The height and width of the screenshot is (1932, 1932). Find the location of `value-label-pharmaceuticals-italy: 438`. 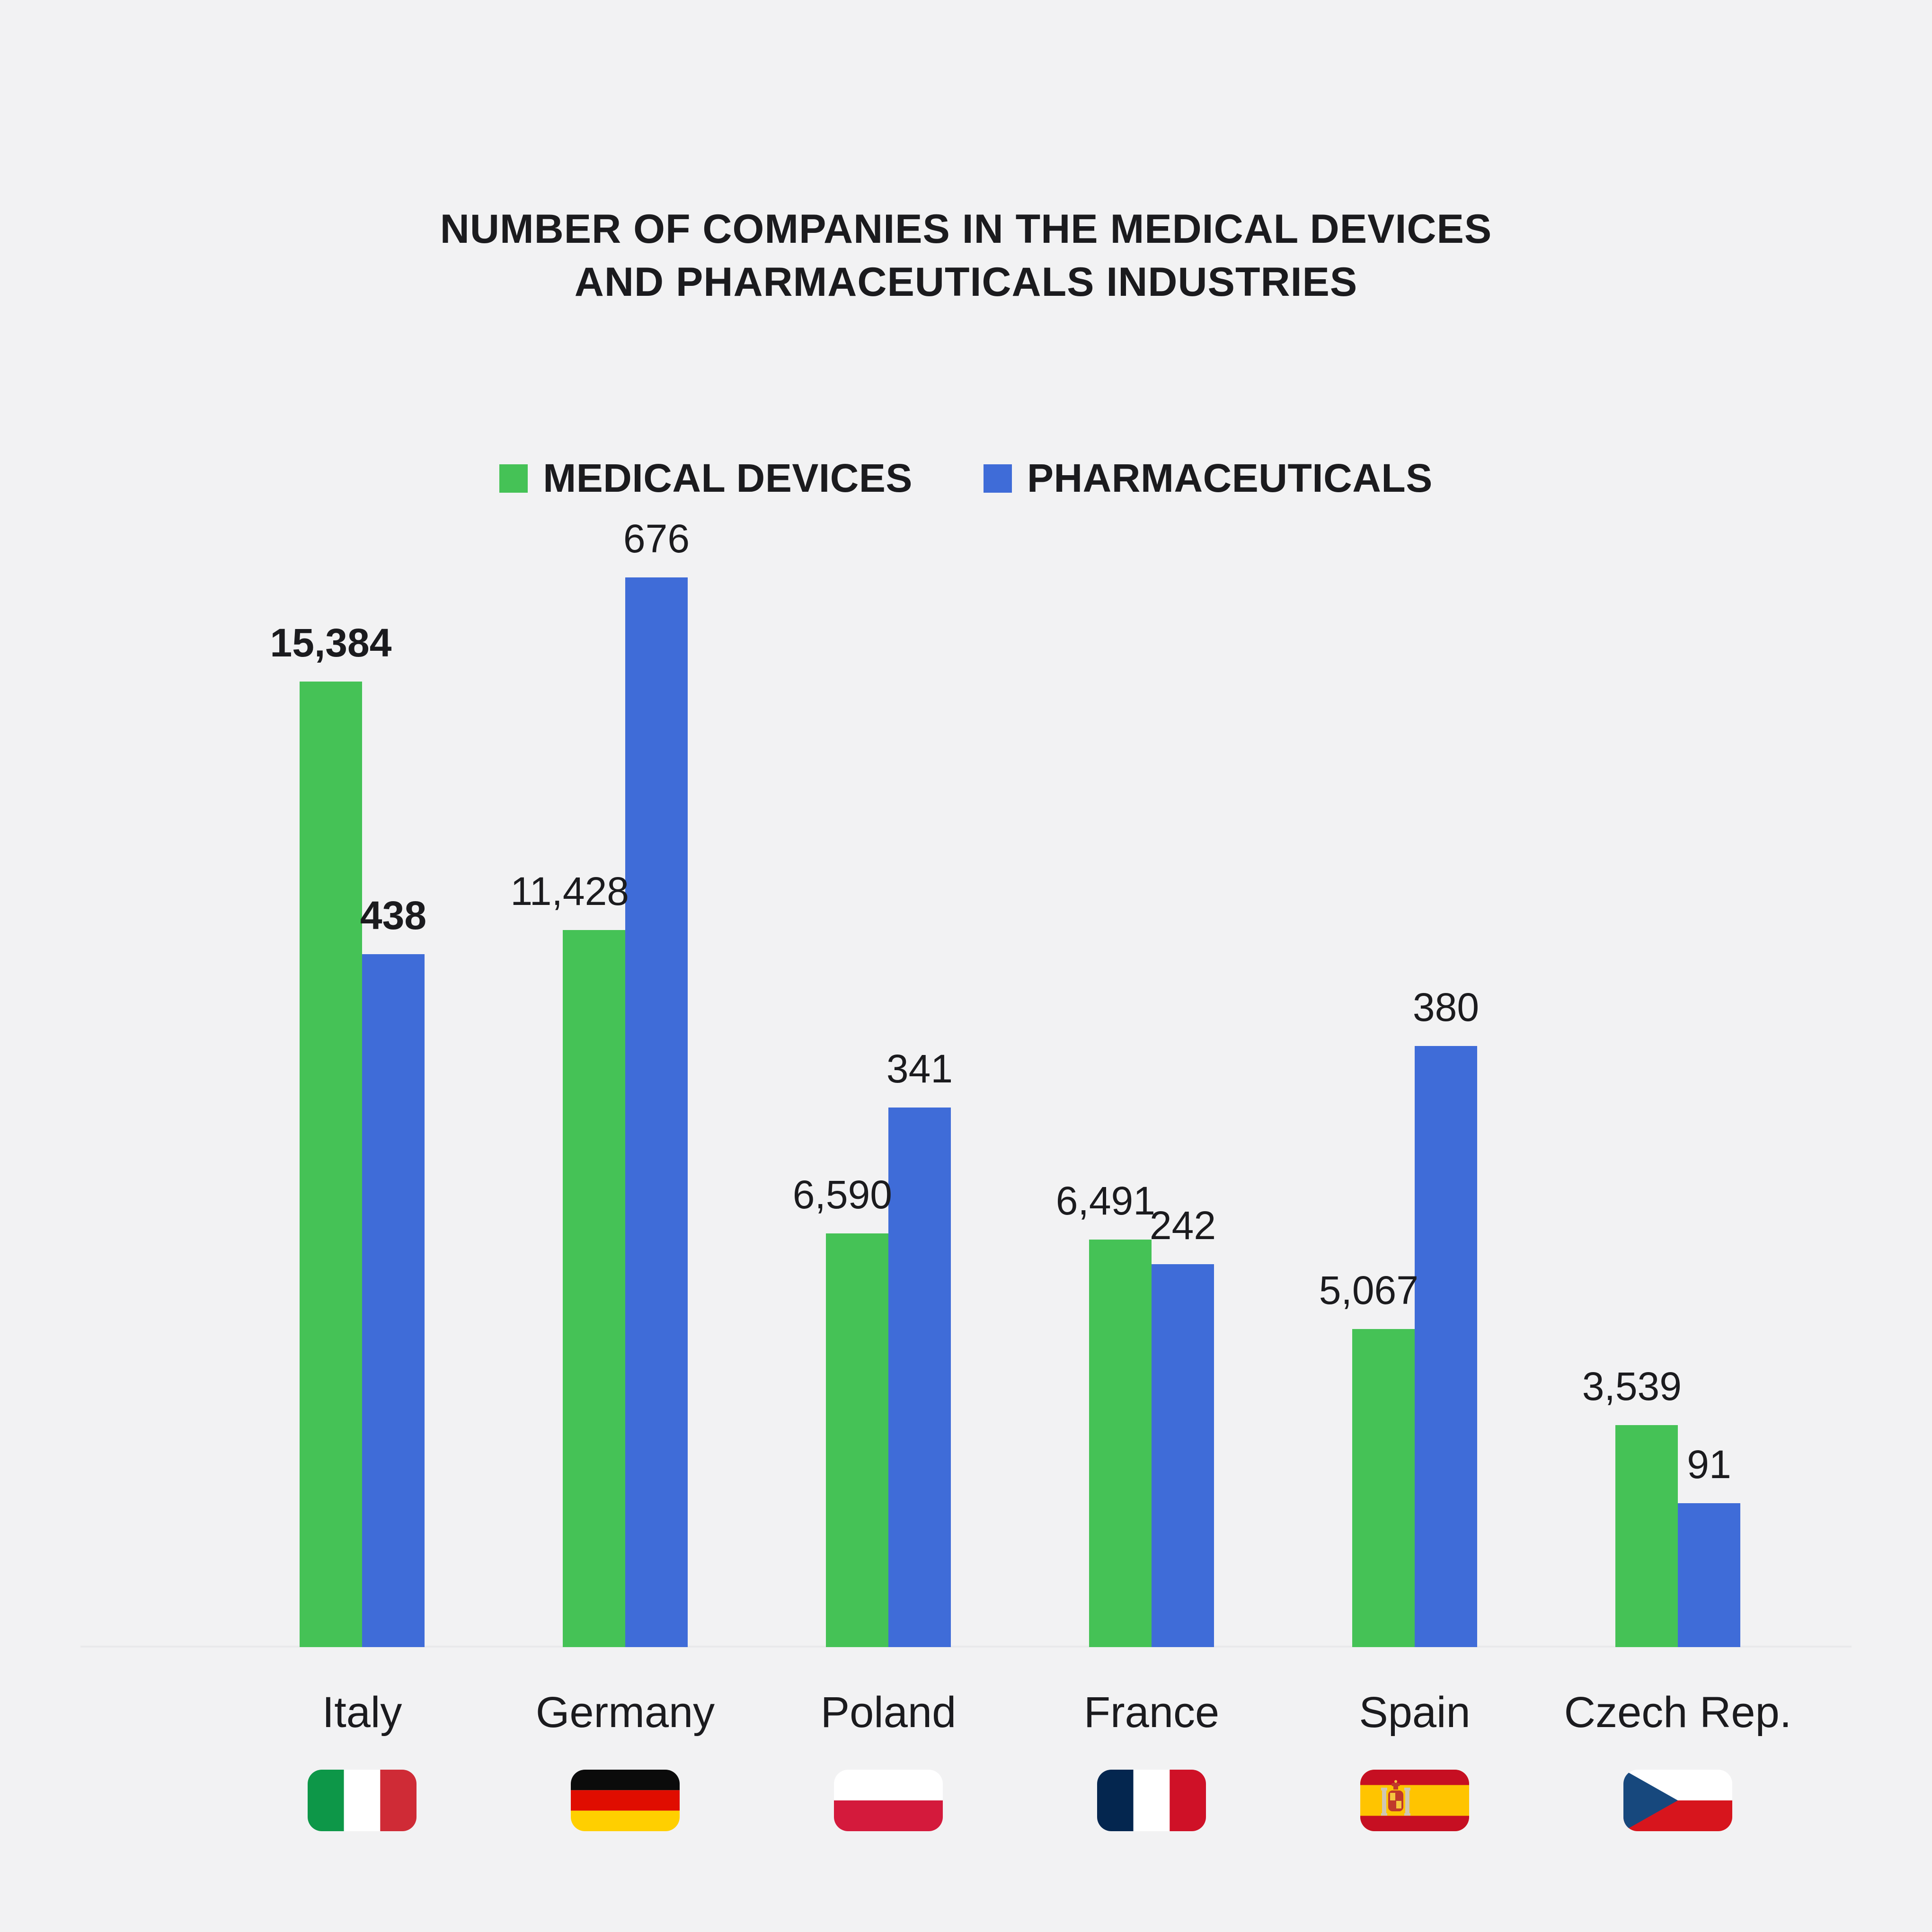

value-label-pharmaceuticals-italy: 438 is located at coordinates (393, 915).